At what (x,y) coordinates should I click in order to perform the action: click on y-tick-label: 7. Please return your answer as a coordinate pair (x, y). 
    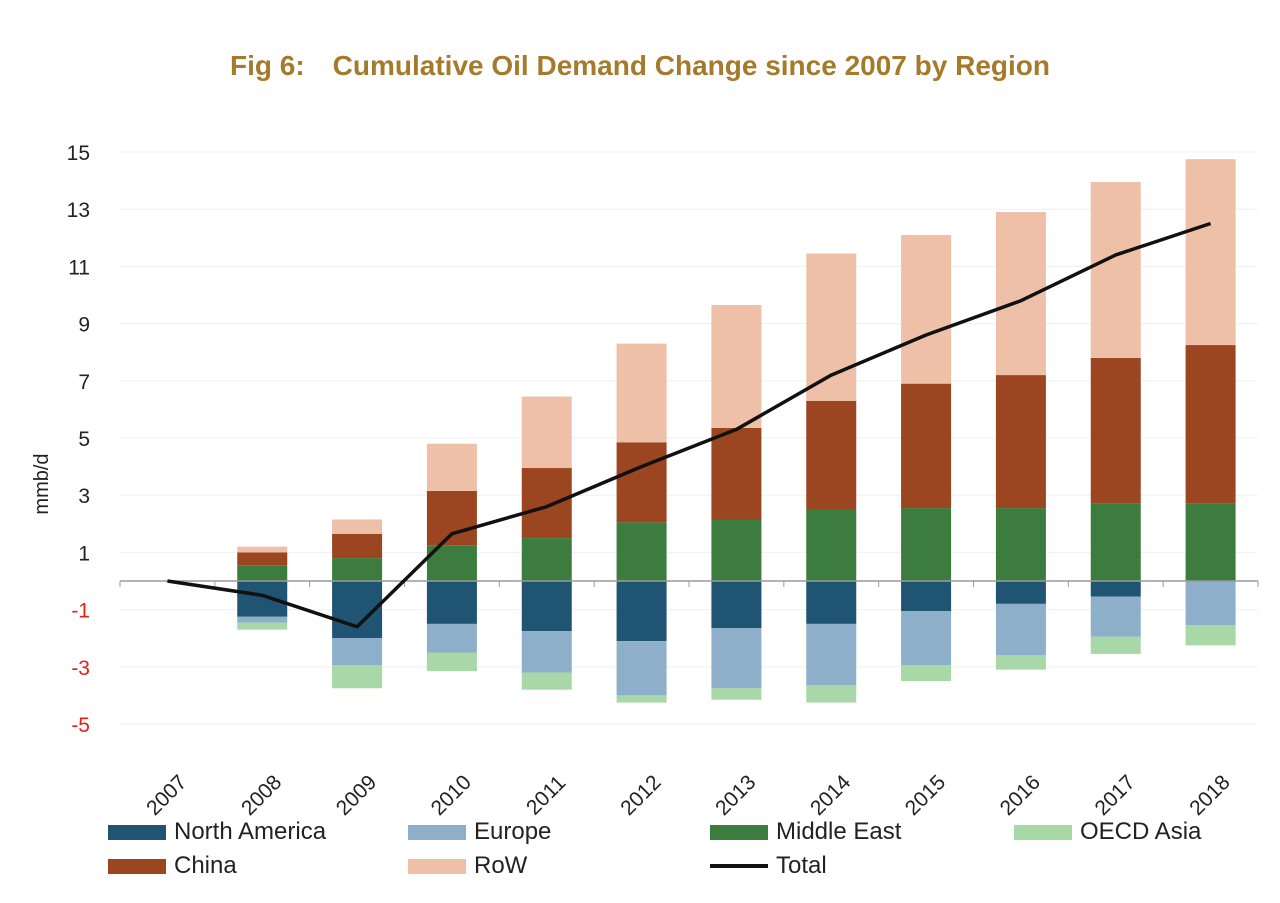
    Looking at the image, I should click on (84, 382).